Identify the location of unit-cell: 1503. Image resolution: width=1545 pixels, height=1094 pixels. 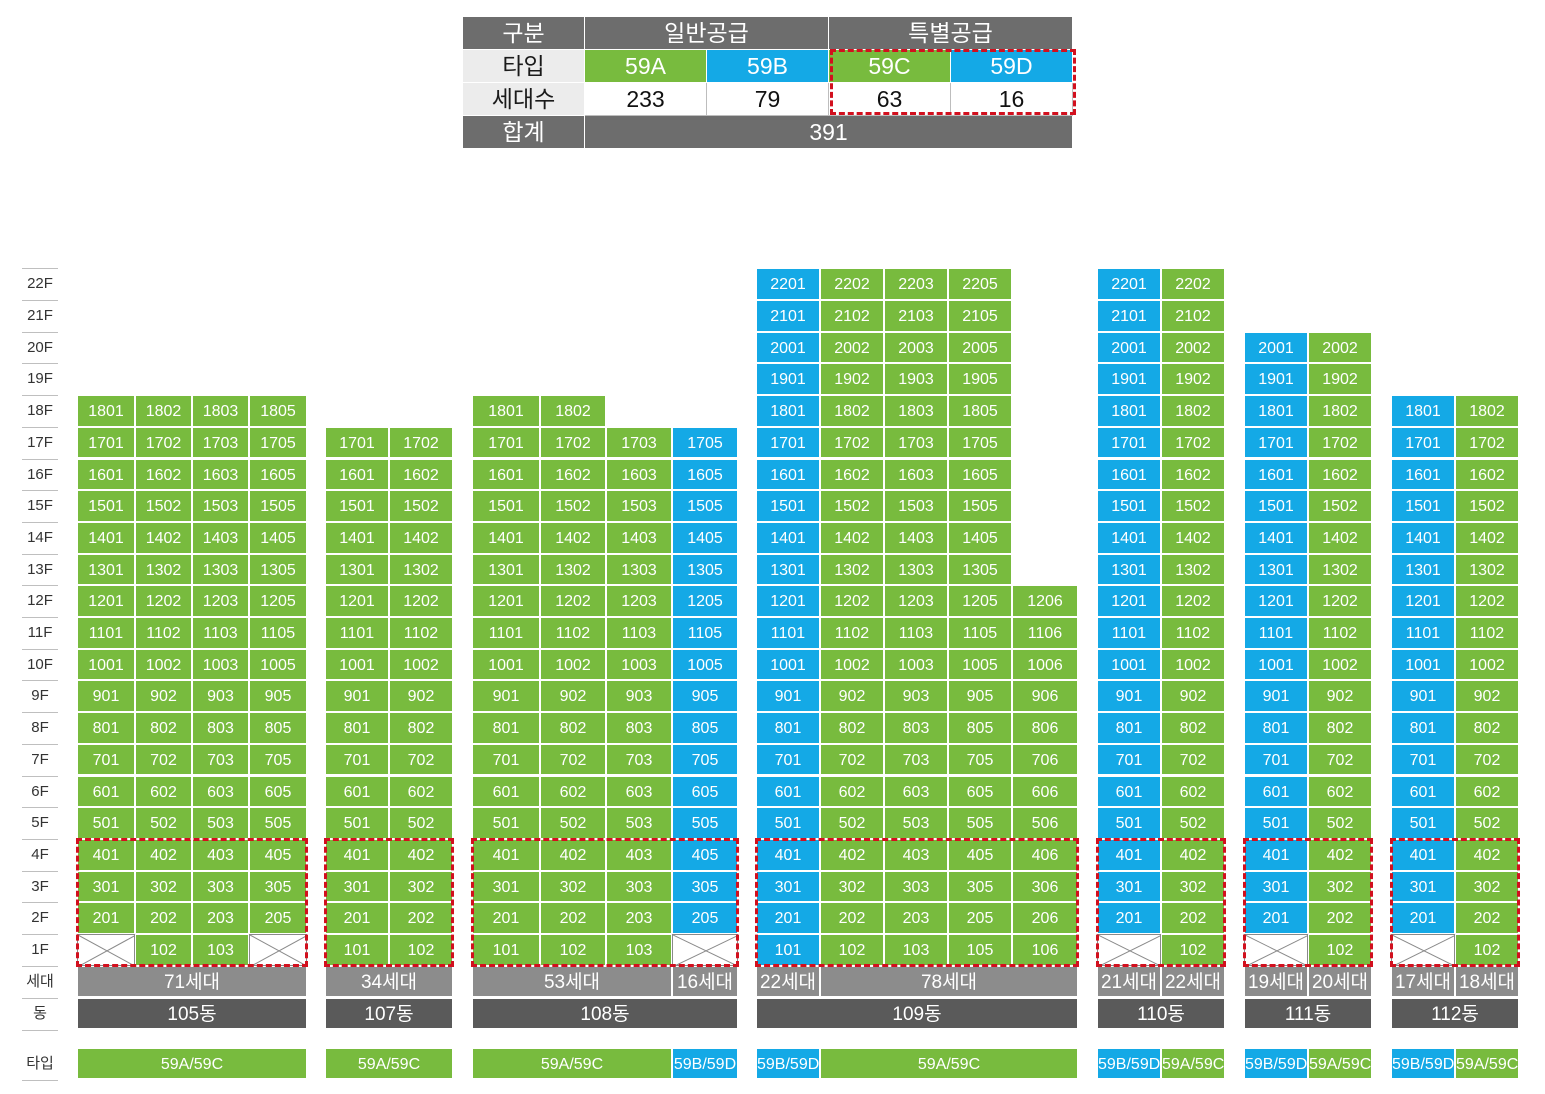
(916, 506).